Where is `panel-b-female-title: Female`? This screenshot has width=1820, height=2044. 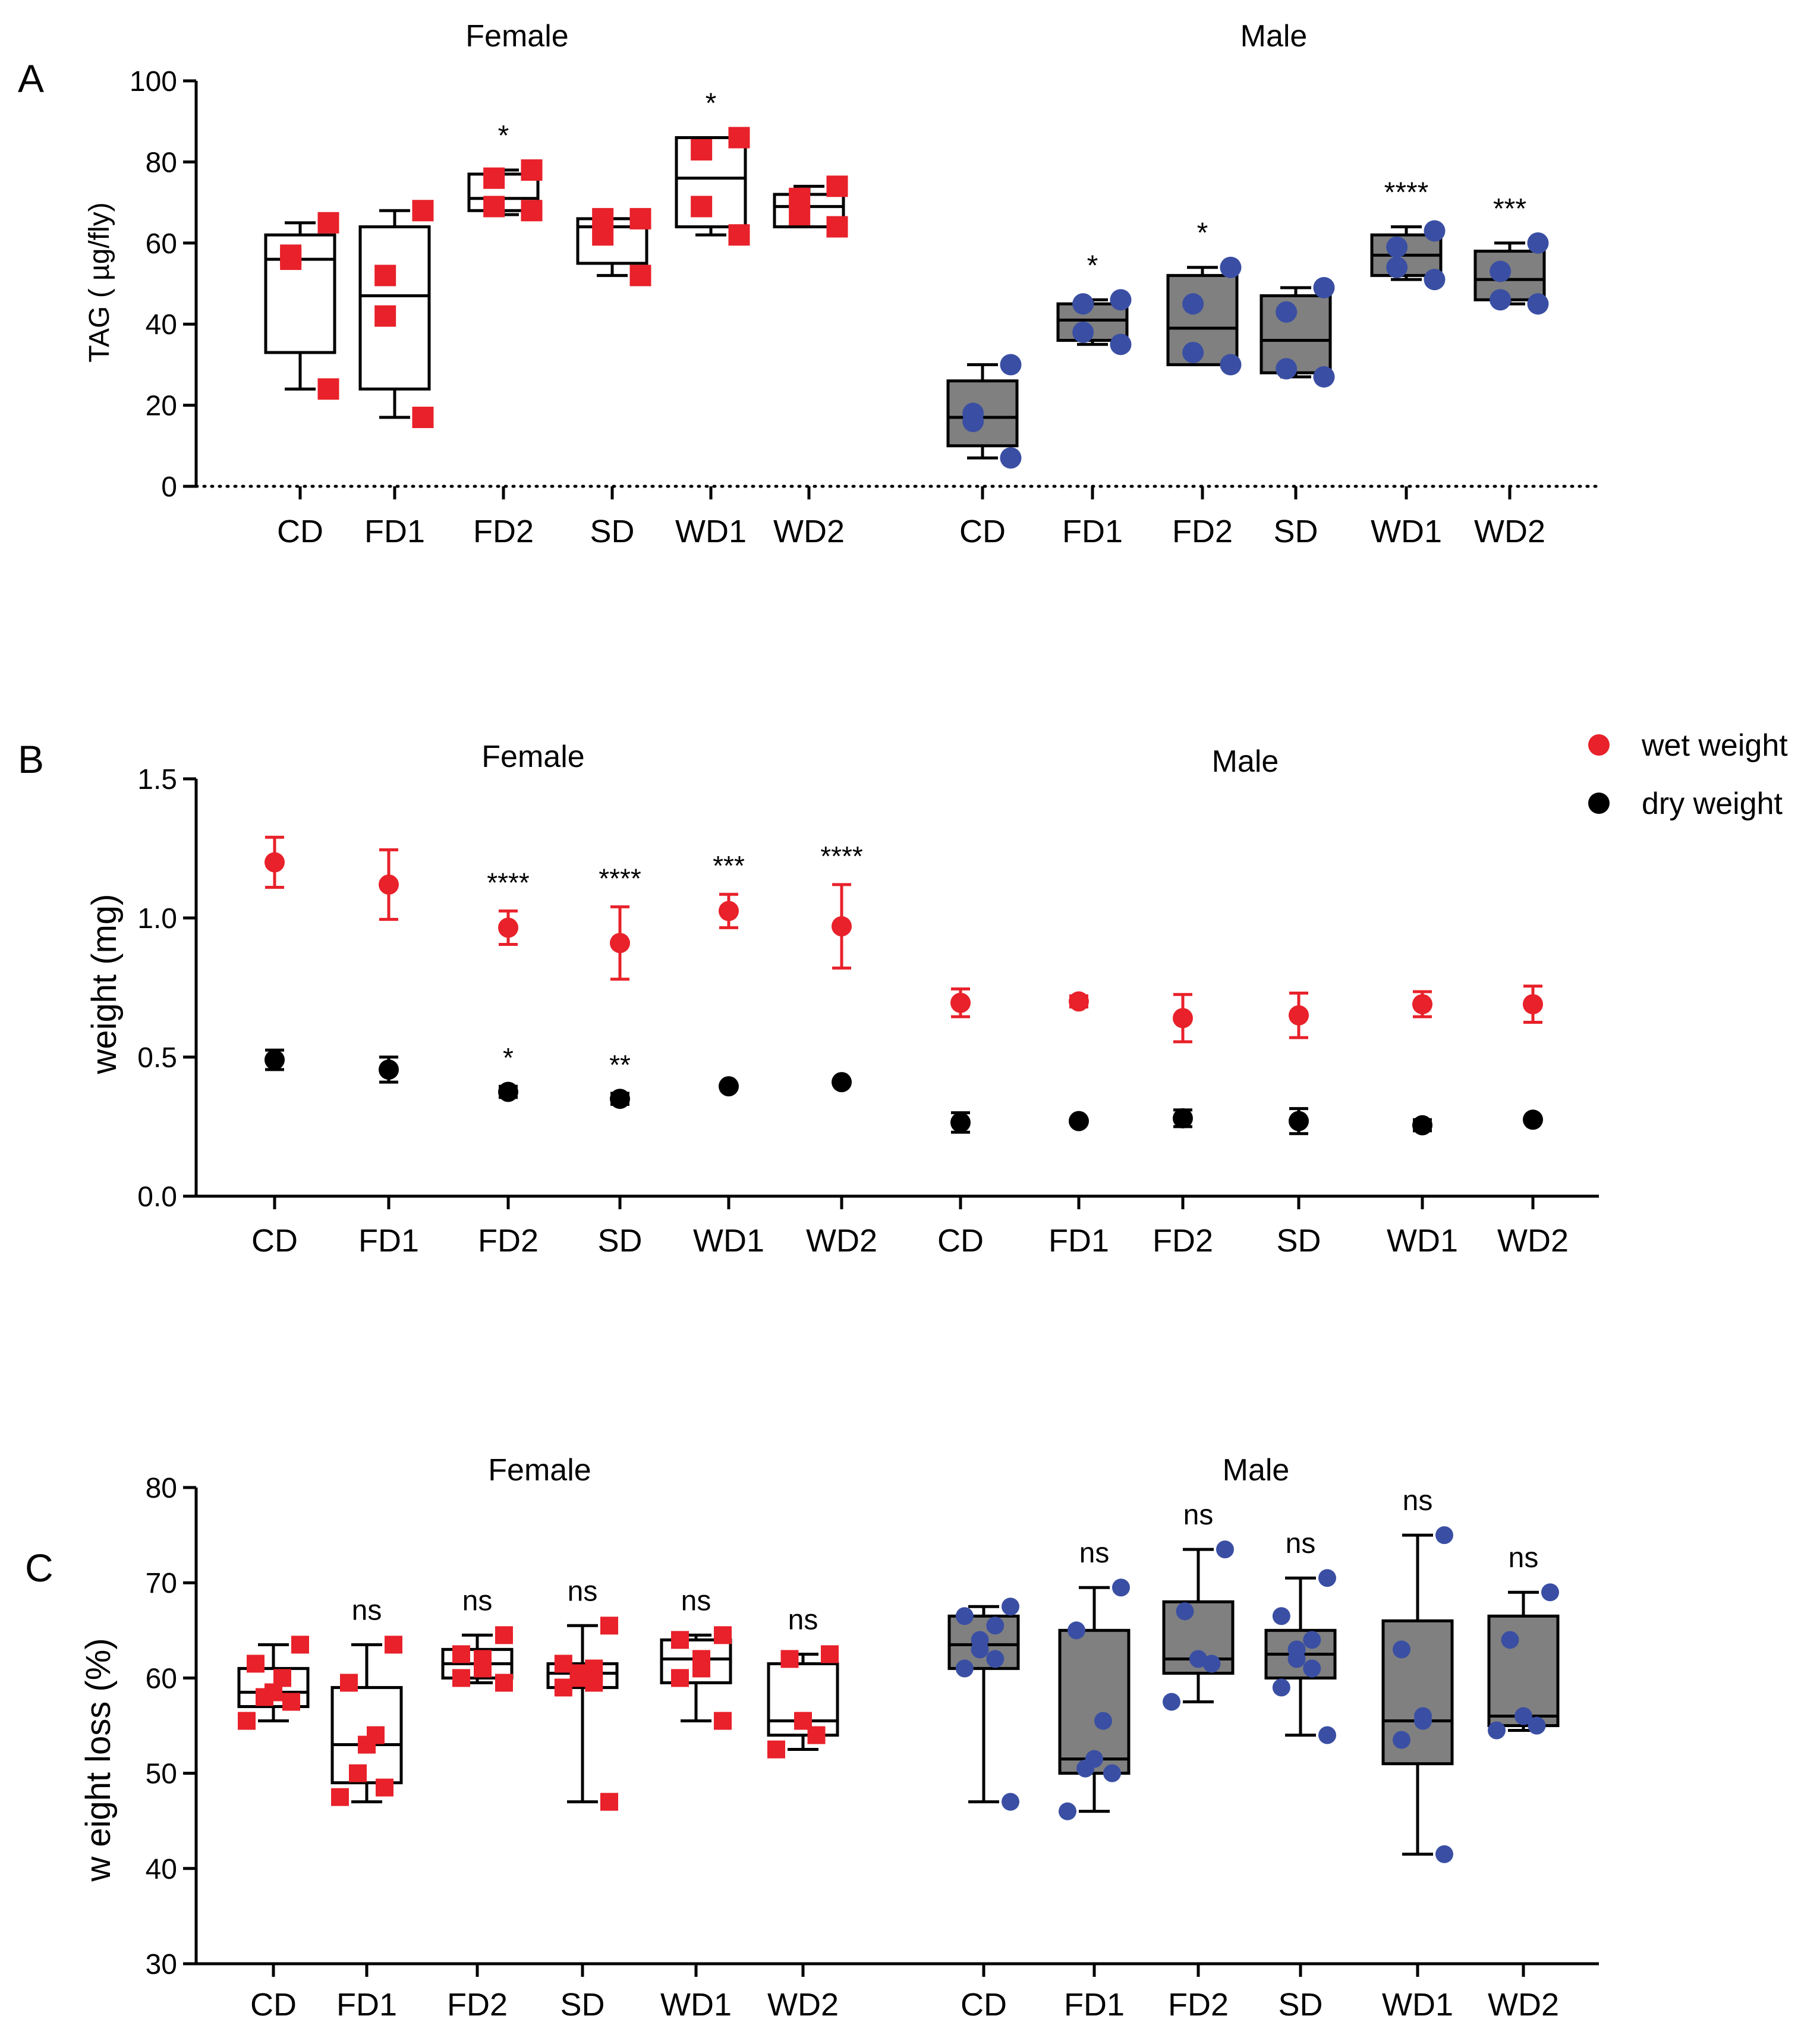 panel-b-female-title: Female is located at coordinates (532, 757).